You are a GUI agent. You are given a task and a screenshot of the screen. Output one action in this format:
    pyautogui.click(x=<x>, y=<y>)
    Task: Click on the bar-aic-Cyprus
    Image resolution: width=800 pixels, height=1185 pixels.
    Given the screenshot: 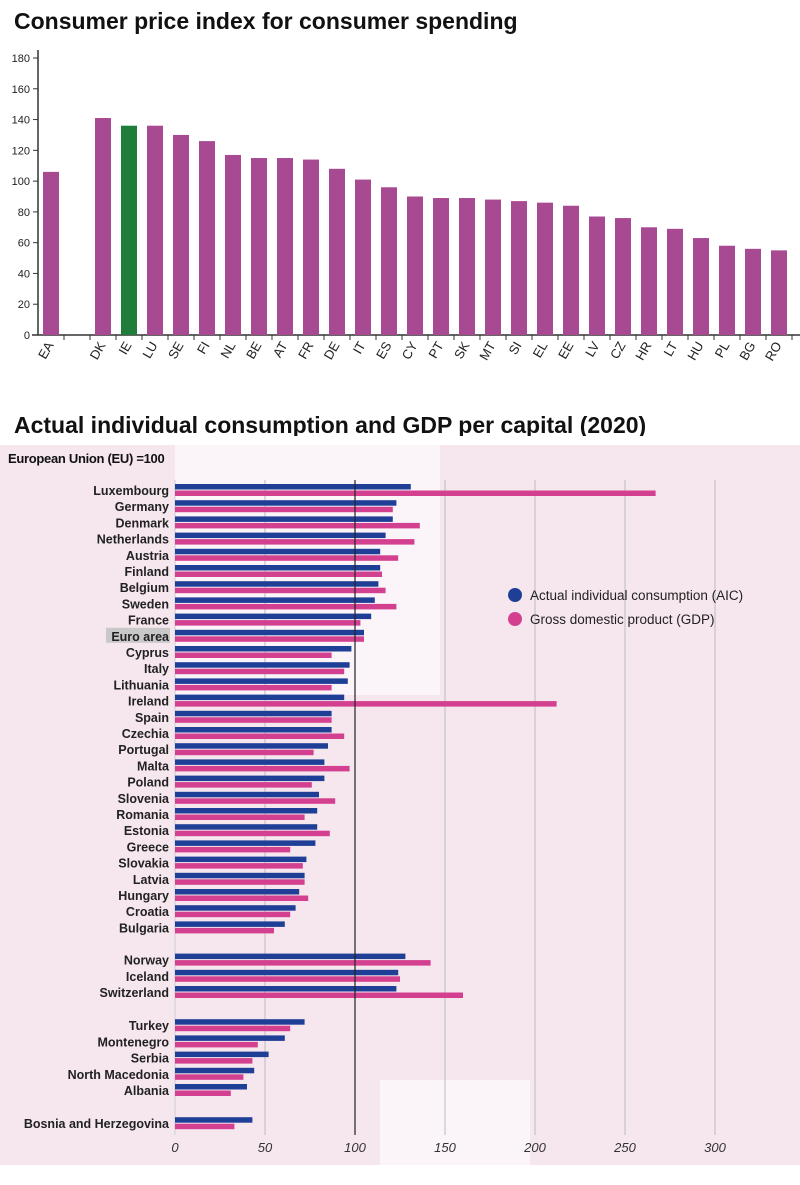 What is the action you would take?
    pyautogui.click(x=263, y=649)
    